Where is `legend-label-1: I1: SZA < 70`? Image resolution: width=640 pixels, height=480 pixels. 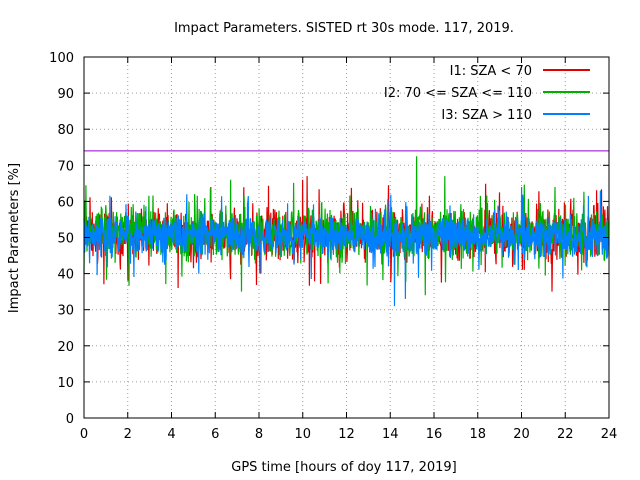
legend-label-1: I1: SZA < 70 is located at coordinates (491, 71).